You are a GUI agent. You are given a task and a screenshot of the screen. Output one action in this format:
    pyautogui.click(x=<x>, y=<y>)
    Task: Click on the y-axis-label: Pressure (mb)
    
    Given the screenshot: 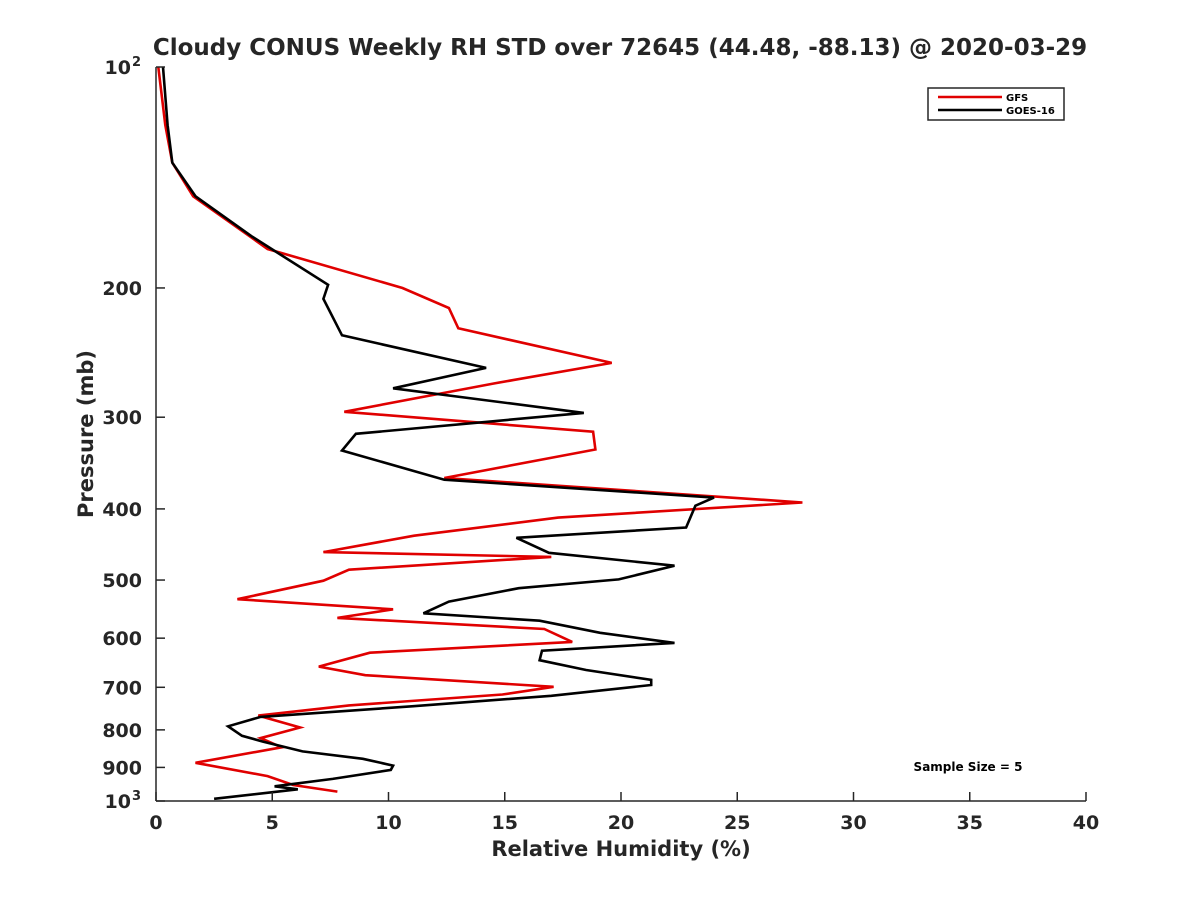 What is the action you would take?
    pyautogui.click(x=86, y=434)
    